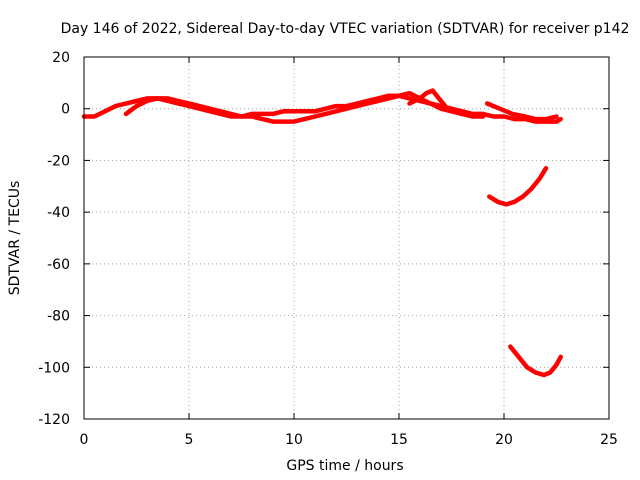 This screenshot has width=640, height=480. I want to click on y-tick-label: 0, so click(65, 110).